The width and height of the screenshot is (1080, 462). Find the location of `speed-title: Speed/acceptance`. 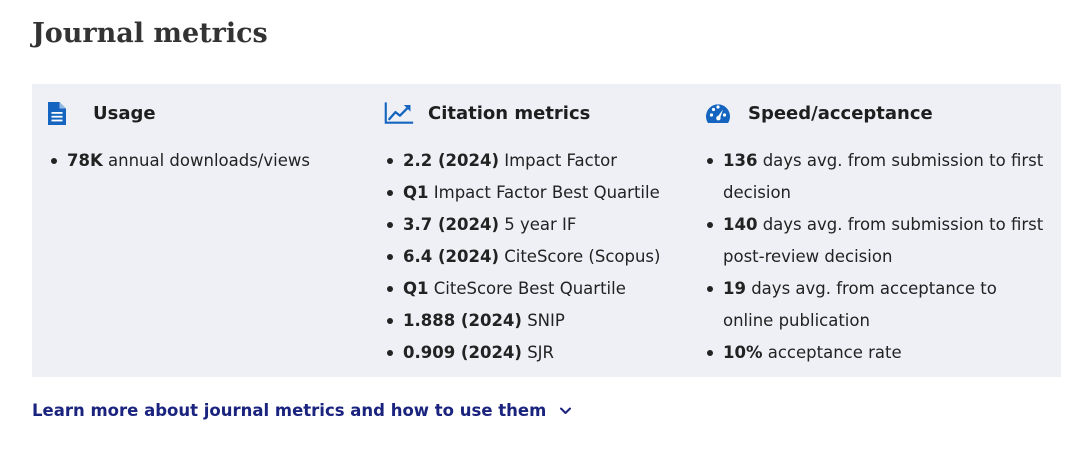

speed-title: Speed/acceptance is located at coordinates (840, 113).